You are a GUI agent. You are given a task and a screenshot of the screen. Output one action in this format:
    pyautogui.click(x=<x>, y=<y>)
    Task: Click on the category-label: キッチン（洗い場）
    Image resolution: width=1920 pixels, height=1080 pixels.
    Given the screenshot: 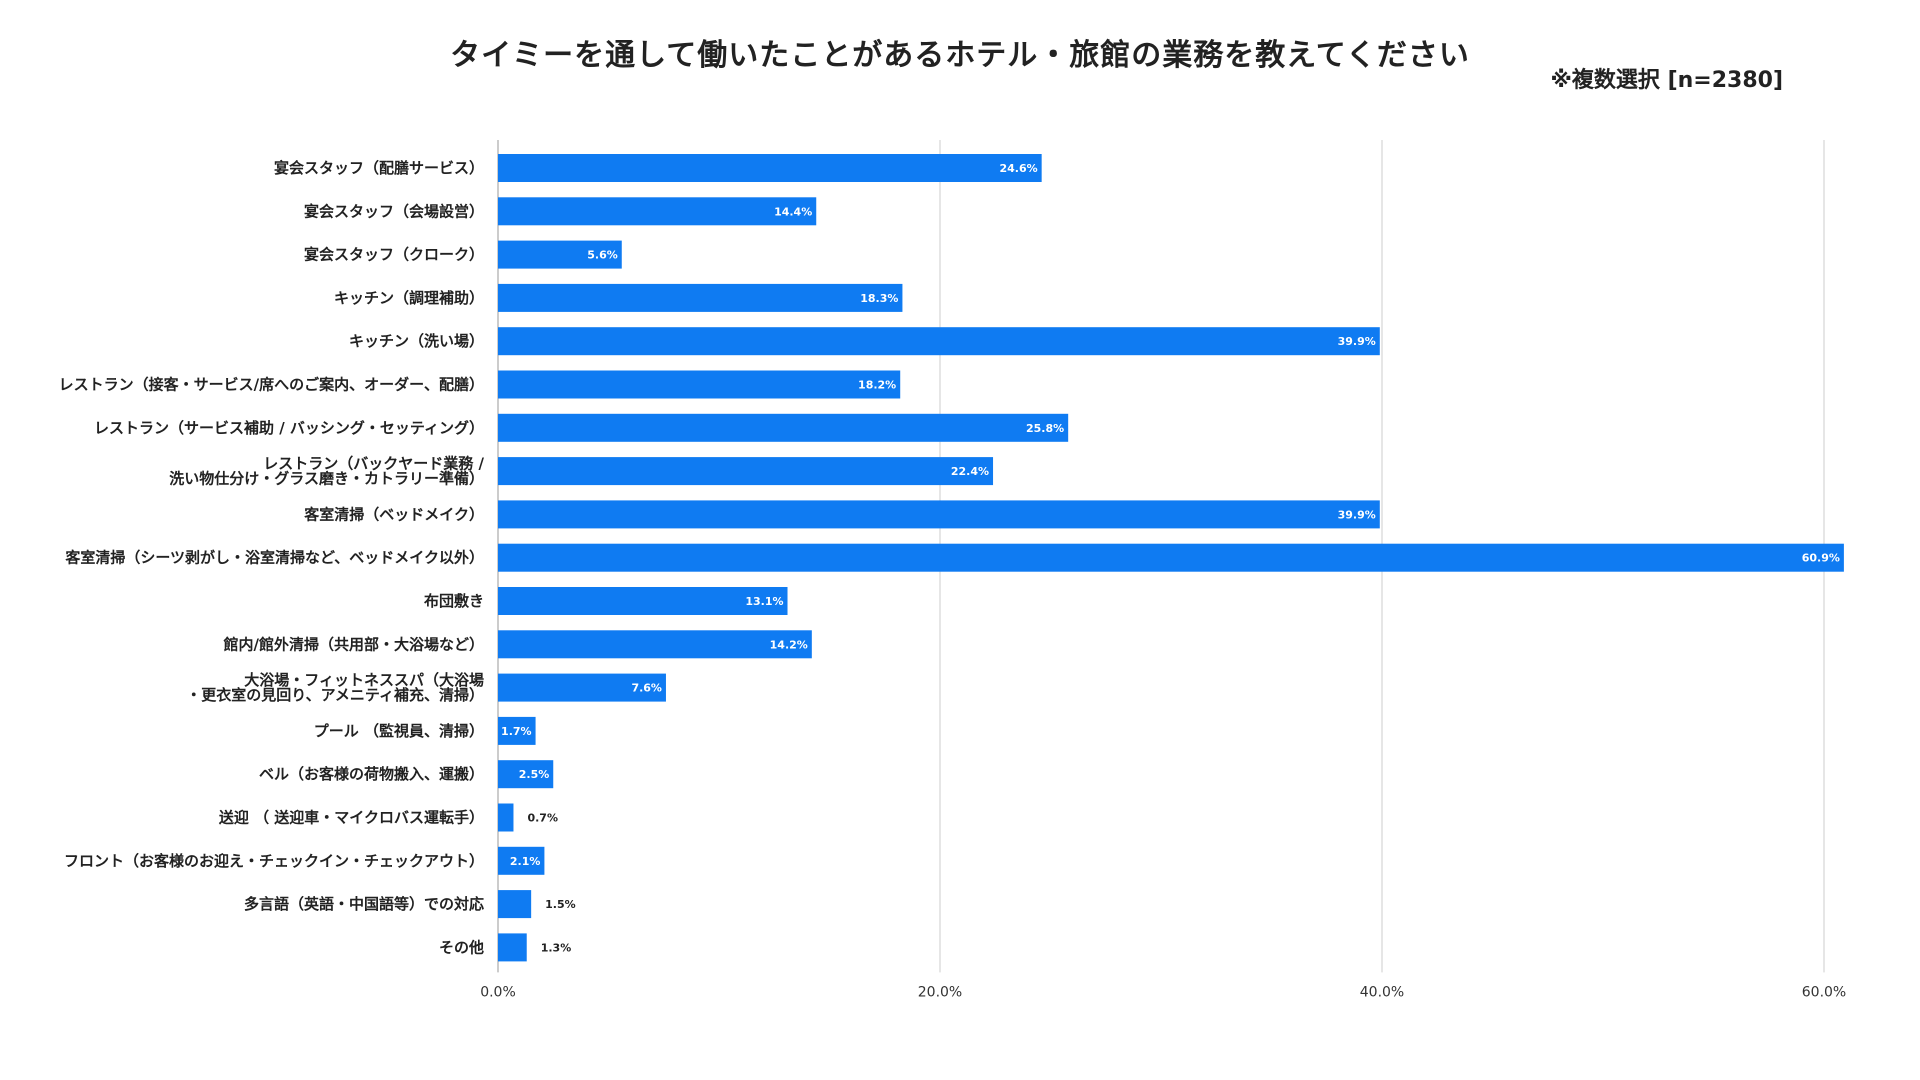 What is the action you would take?
    pyautogui.click(x=416, y=341)
    